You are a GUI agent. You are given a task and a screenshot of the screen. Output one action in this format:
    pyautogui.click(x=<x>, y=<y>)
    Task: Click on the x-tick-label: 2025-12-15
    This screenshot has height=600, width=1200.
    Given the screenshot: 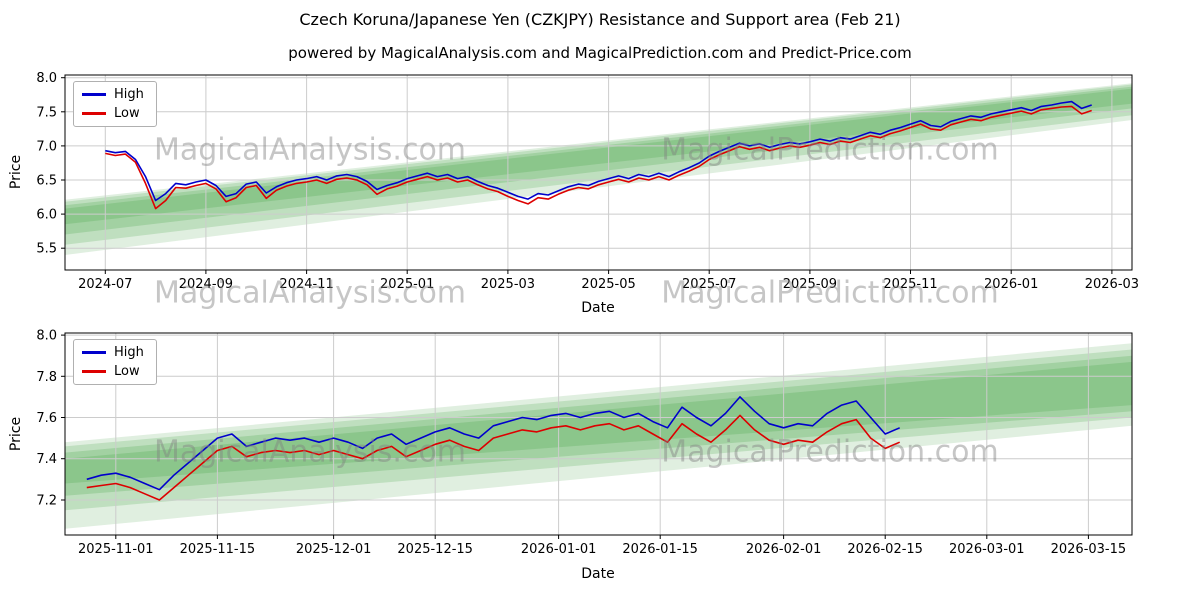 What is the action you would take?
    pyautogui.click(x=435, y=549)
    